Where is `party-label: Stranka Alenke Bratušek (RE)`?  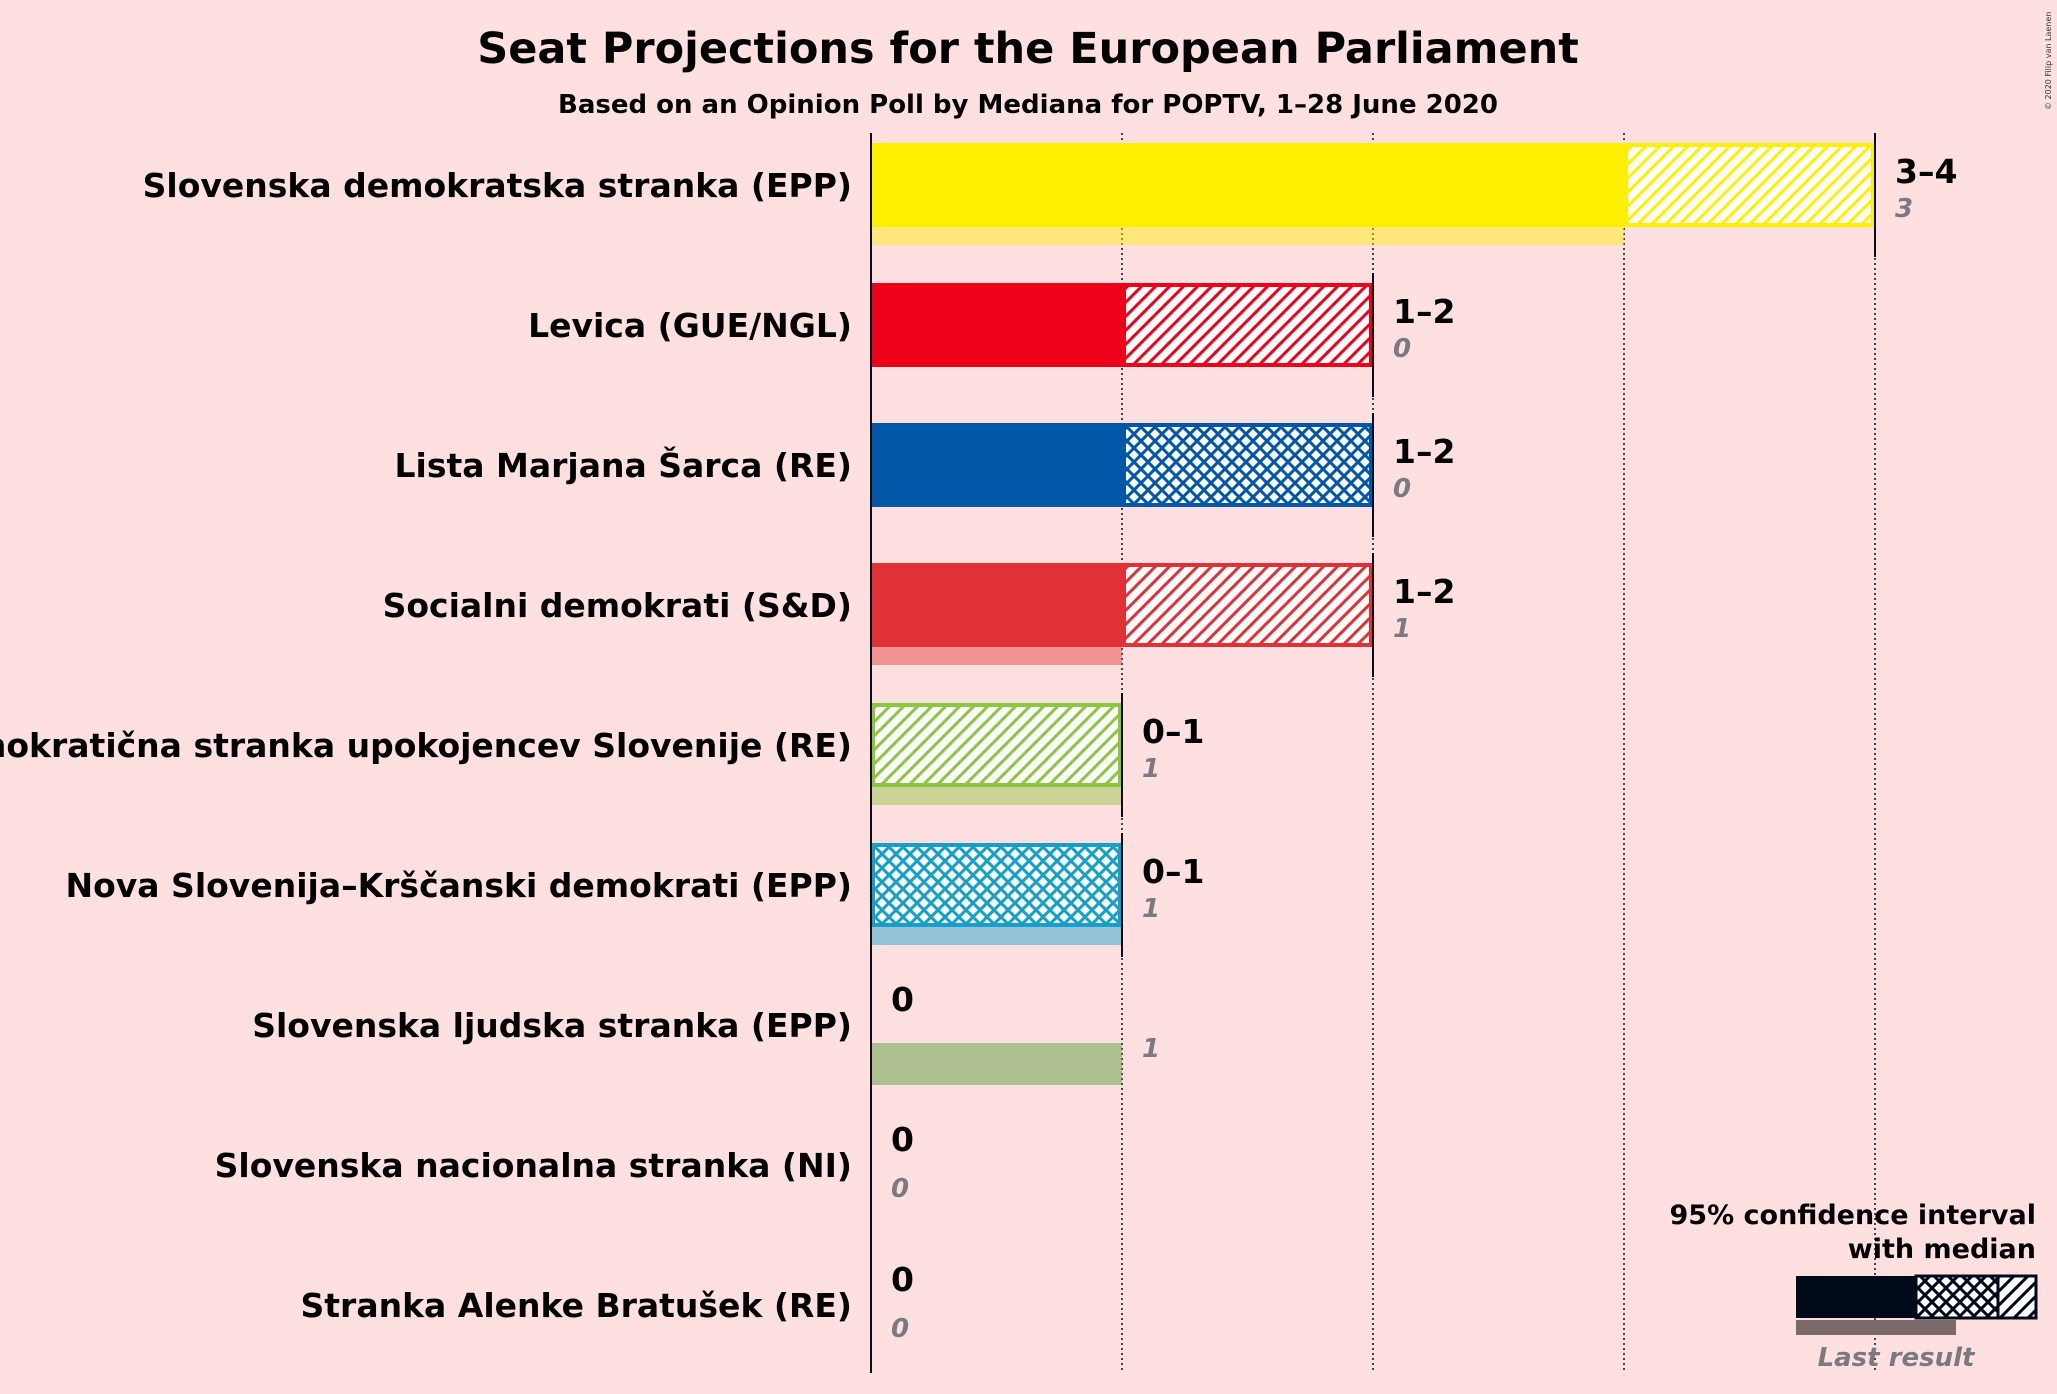
party-label: Stranka Alenke Bratušek (RE) is located at coordinates (576, 1305).